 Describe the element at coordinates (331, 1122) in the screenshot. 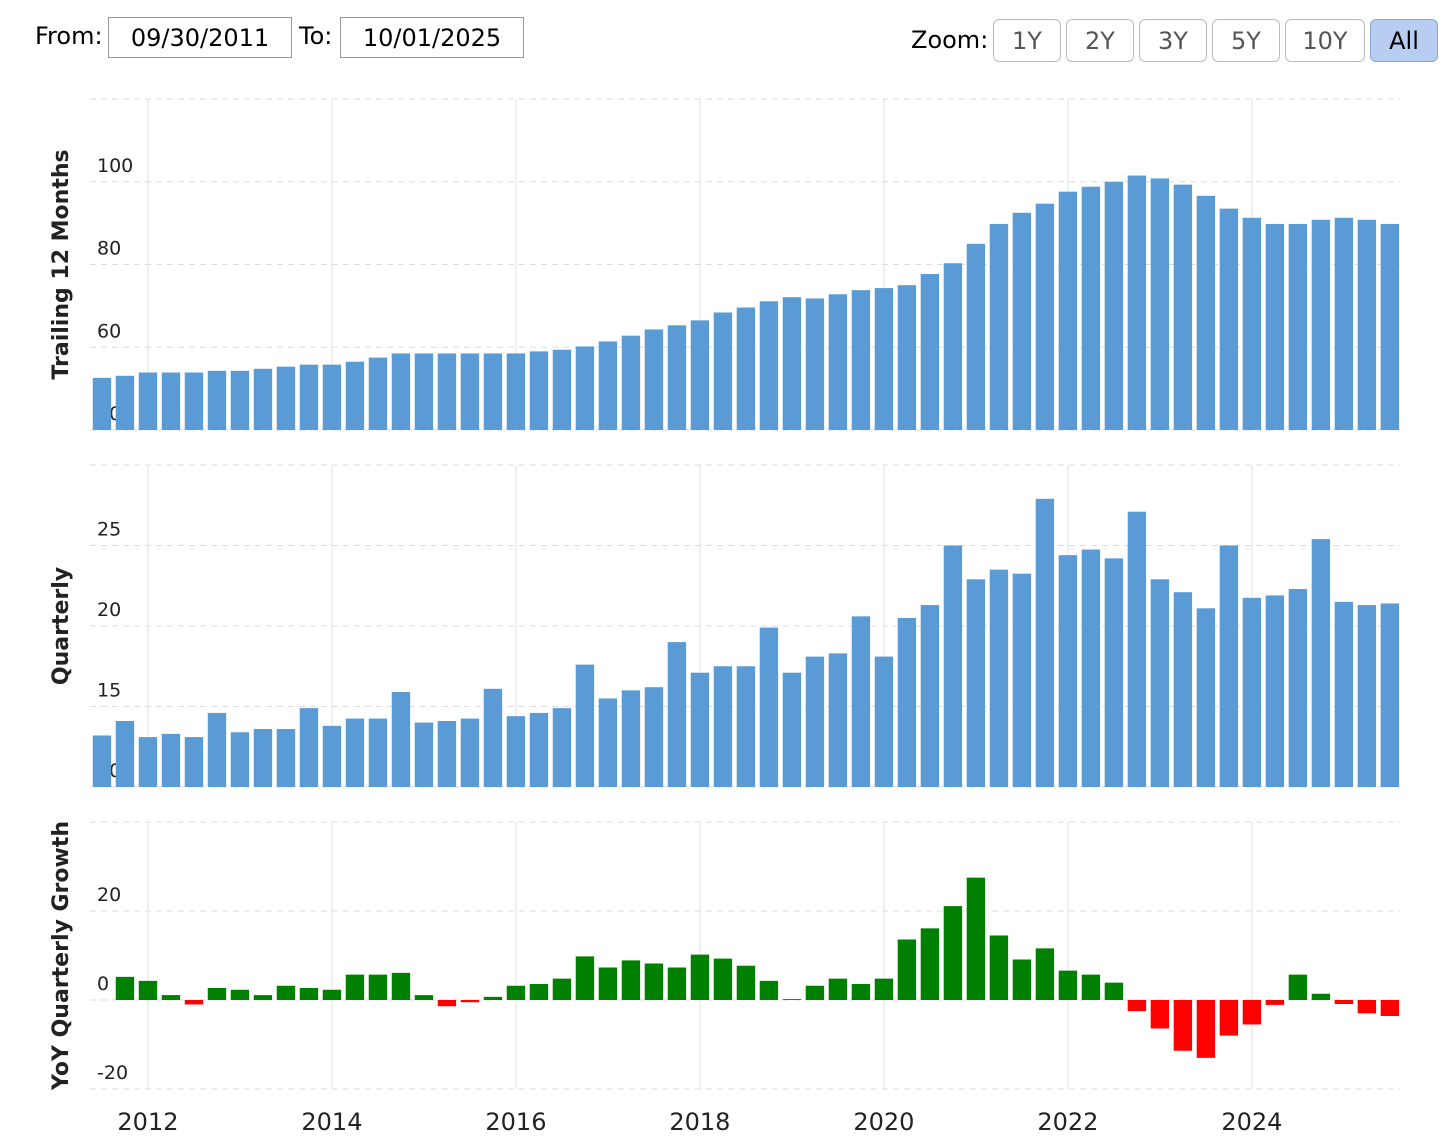

I see `x-tick-label: 2014` at that location.